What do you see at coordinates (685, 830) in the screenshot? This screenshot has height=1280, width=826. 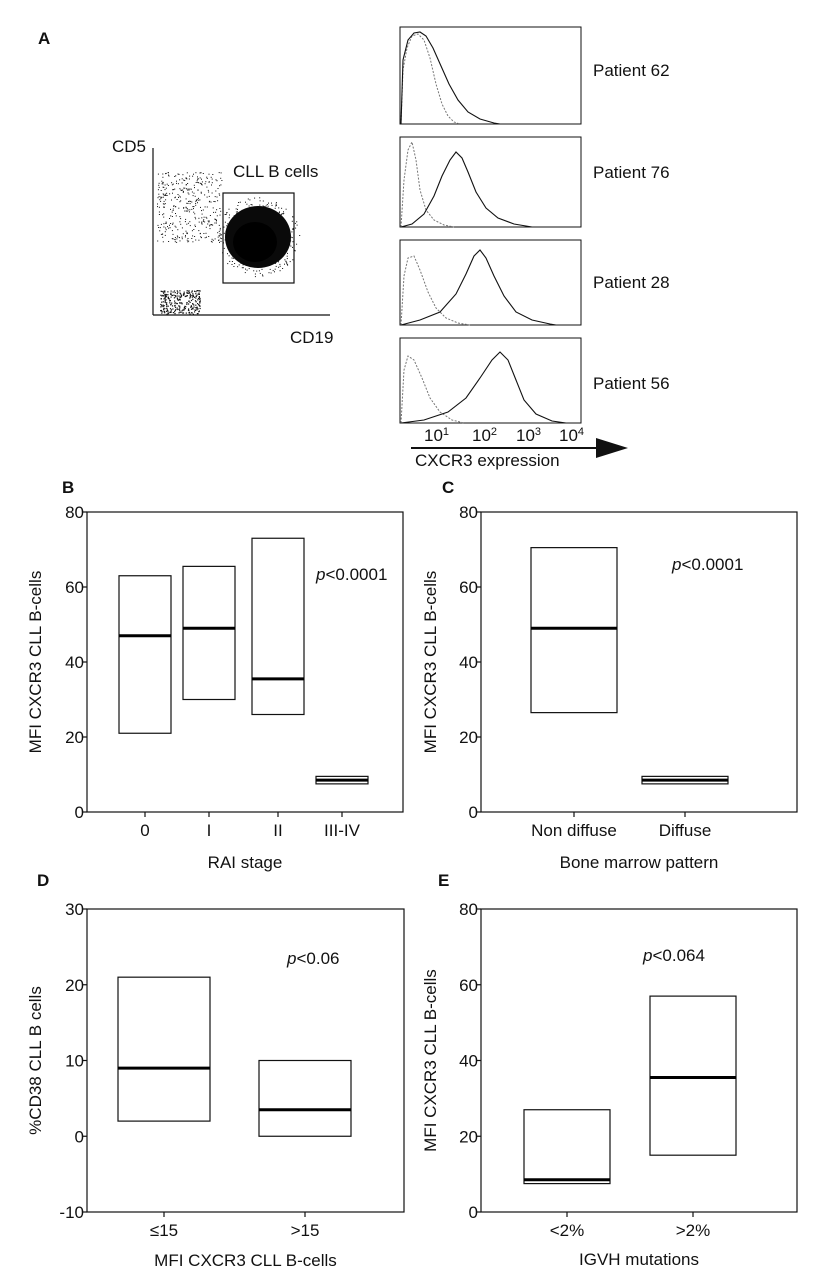 I see `x-tick-label: Diffuse` at bounding box center [685, 830].